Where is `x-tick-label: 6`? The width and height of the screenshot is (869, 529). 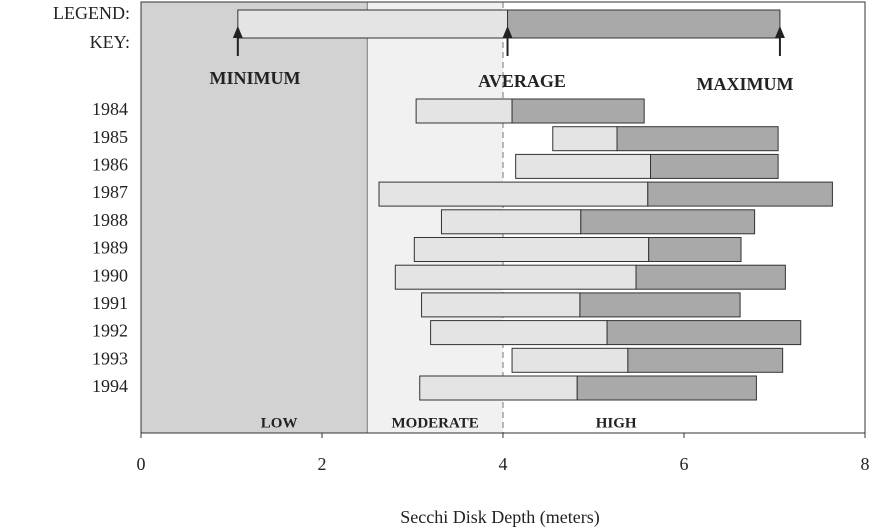
x-tick-label: 6 is located at coordinates (684, 464).